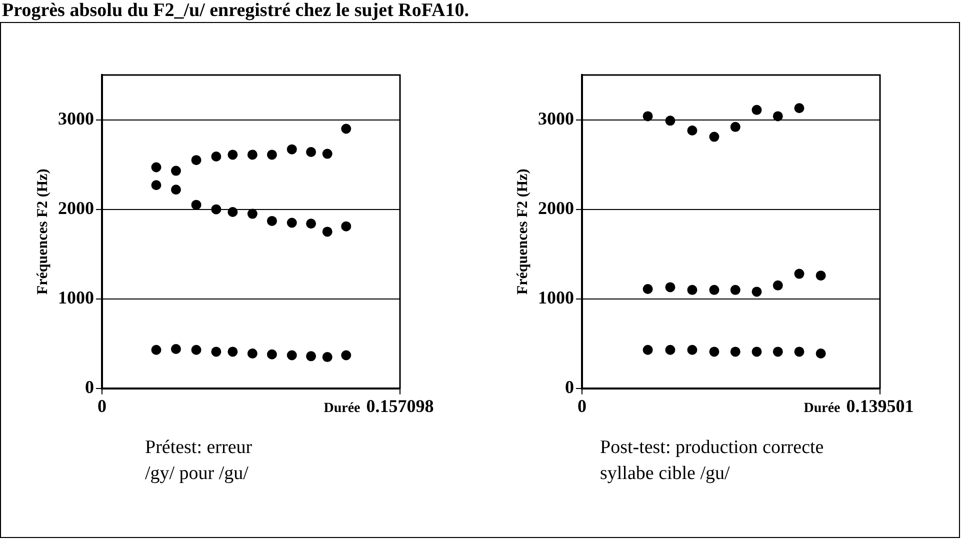 Image resolution: width=968 pixels, height=544 pixels. Describe the element at coordinates (236, 11) in the screenshot. I see `chart-title: Progrès absolu du F2_/u/ enregistré chez le sujet RoFA10.` at that location.